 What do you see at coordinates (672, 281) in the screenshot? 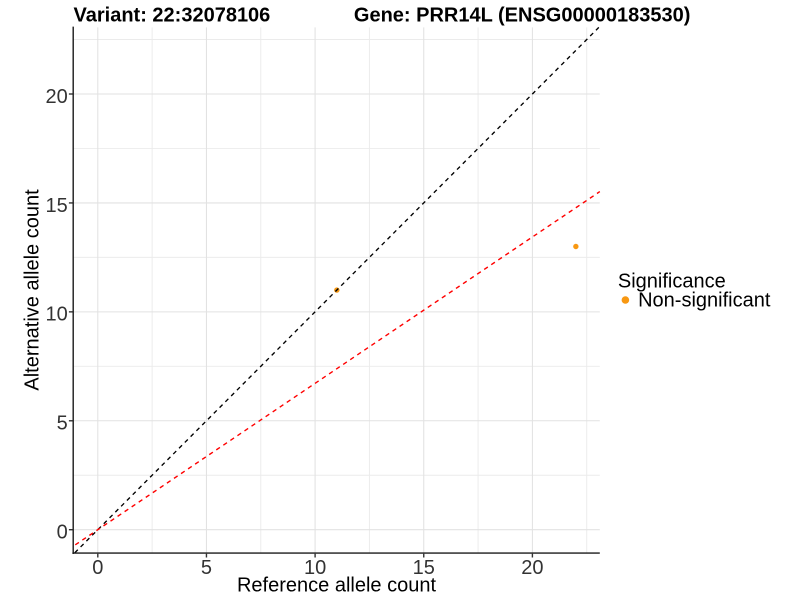
I see `svg-text: Significance` at bounding box center [672, 281].